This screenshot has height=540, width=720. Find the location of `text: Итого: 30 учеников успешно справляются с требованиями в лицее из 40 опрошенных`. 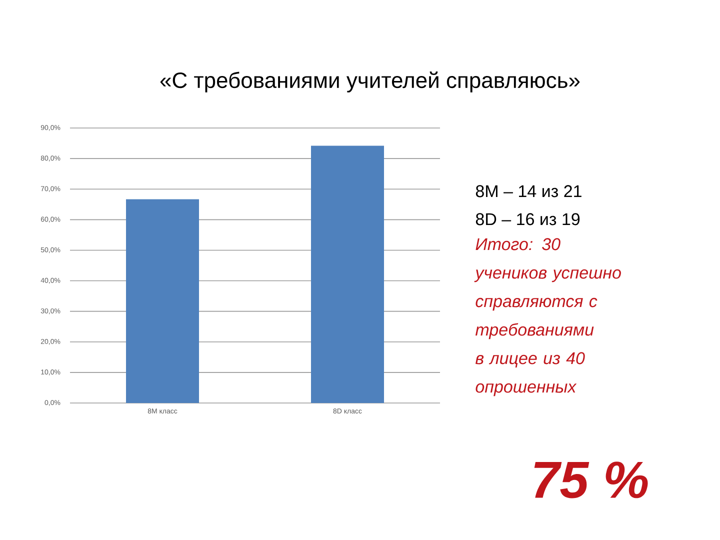

text: Итого: 30 учеников успешно справляются с требованиями в лицее из 40 опрошенных is located at coordinates (547, 317).